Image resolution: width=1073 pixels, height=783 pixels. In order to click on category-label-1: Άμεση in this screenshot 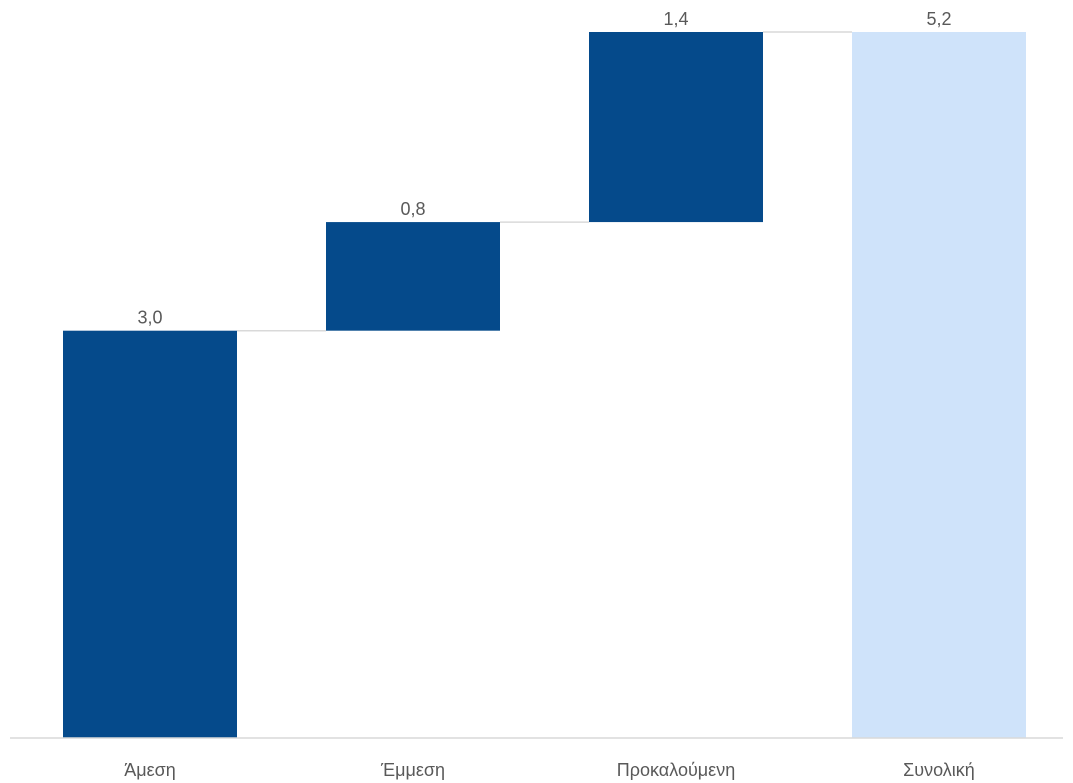, I will do `click(150, 770)`.